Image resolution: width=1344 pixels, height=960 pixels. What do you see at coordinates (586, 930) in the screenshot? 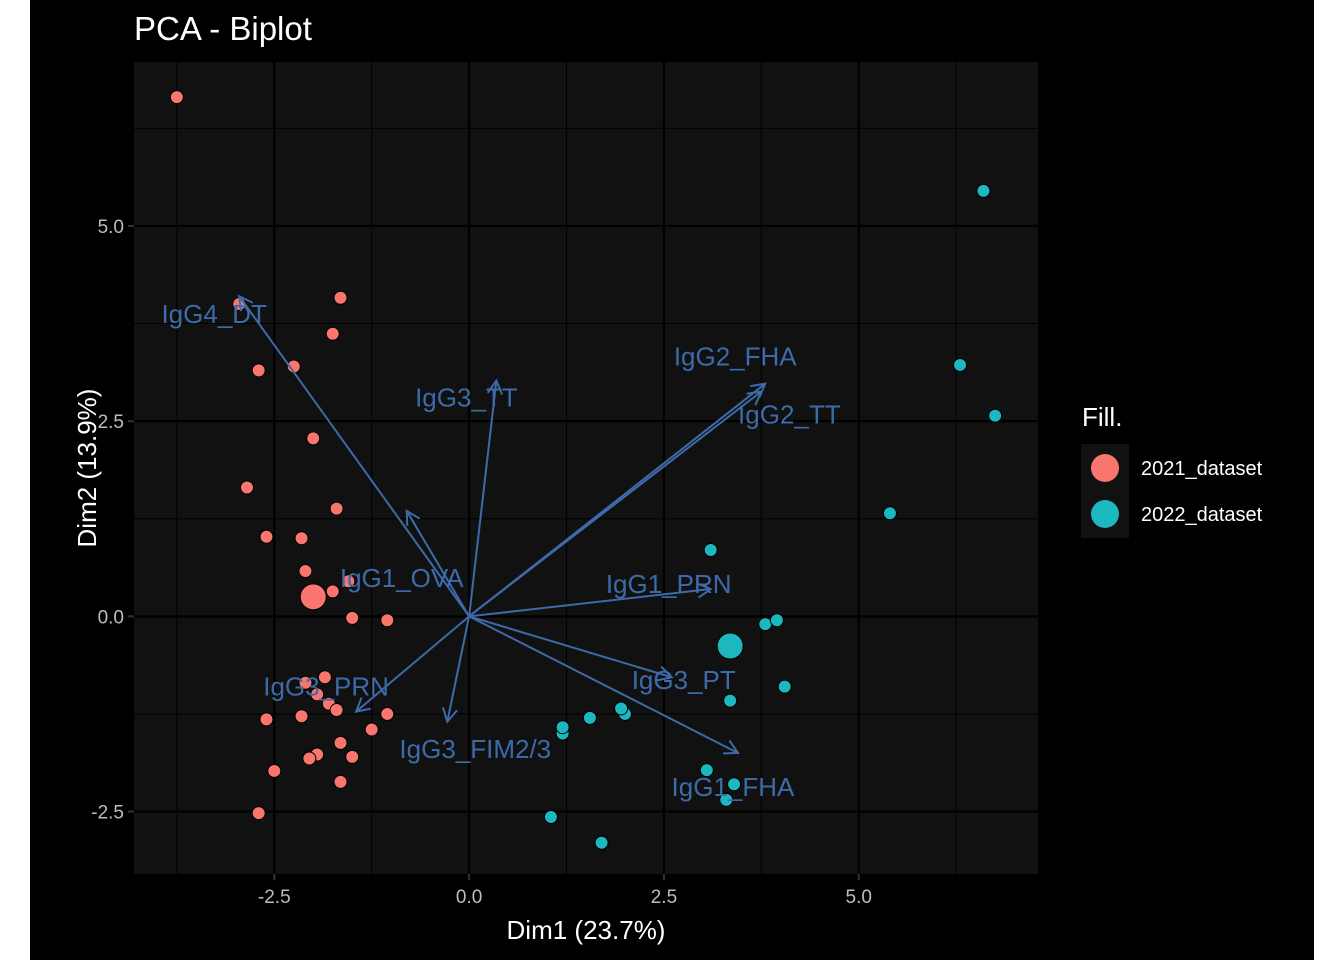
I see `x-axis-title: Dim1 (23.7%)` at bounding box center [586, 930].